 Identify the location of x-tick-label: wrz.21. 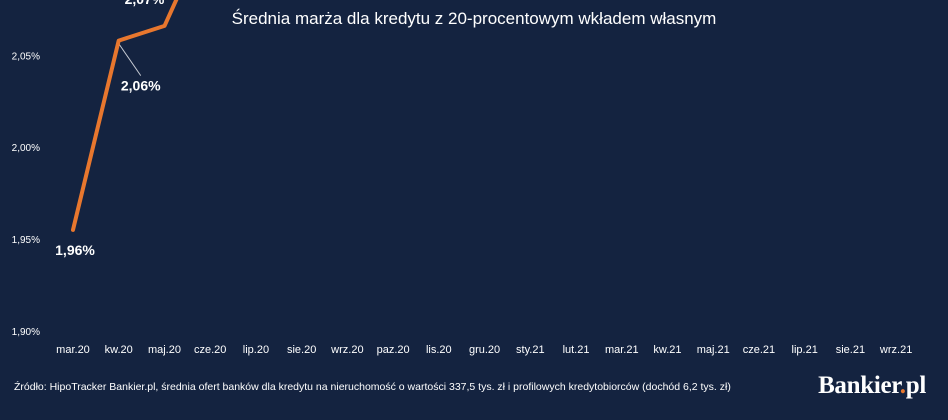
(895, 350).